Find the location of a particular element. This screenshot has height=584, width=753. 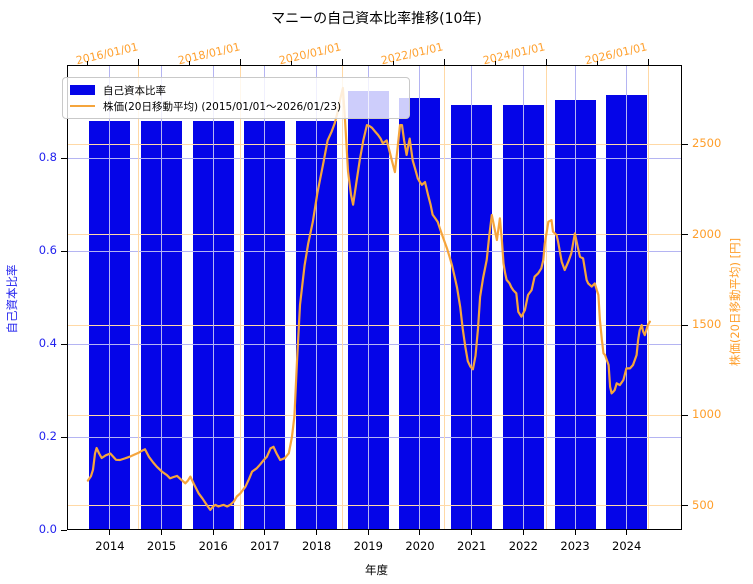

y-right-tick-label-1000: 1000 is located at coordinates (707, 414).